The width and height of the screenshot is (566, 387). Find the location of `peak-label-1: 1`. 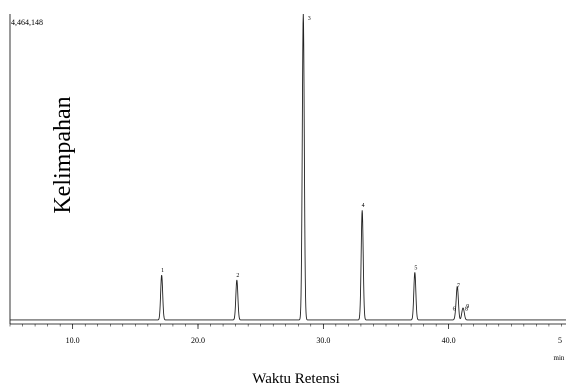

peak-label-1: 1 is located at coordinates (162, 271).